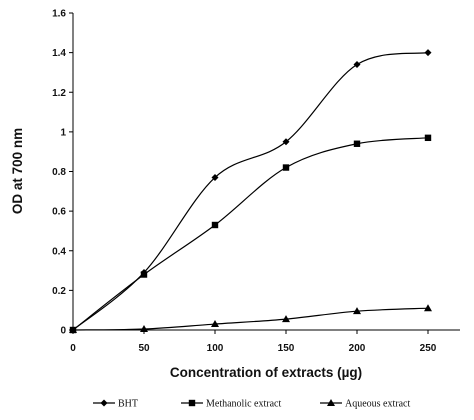 This screenshot has height=420, width=474. Describe the element at coordinates (17, 171) in the screenshot. I see `y-axis-label: OD at 700 nm` at that location.